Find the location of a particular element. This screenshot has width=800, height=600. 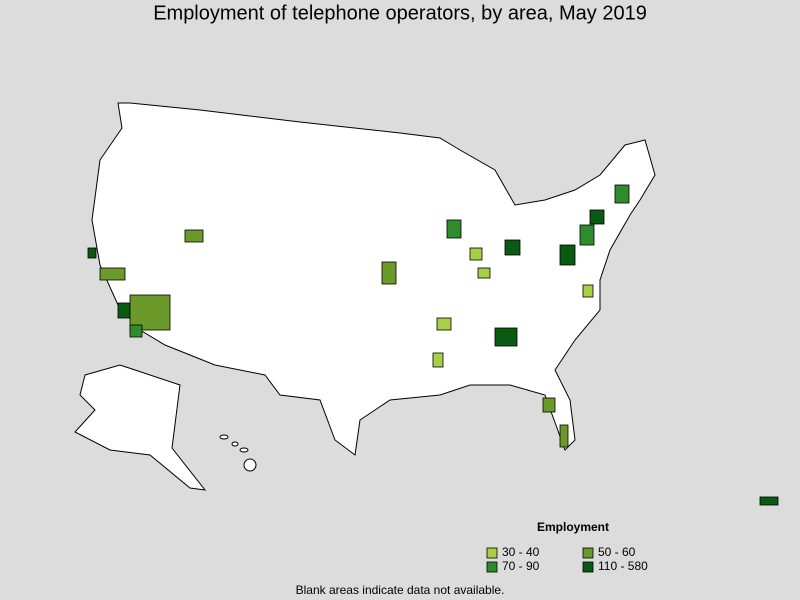

legend-label: 30 - 40 is located at coordinates (521, 552).